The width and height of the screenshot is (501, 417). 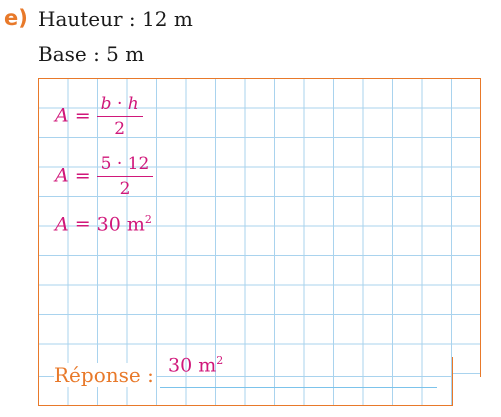 What do you see at coordinates (106, 104) in the screenshot?
I see `base-variable: b` at bounding box center [106, 104].